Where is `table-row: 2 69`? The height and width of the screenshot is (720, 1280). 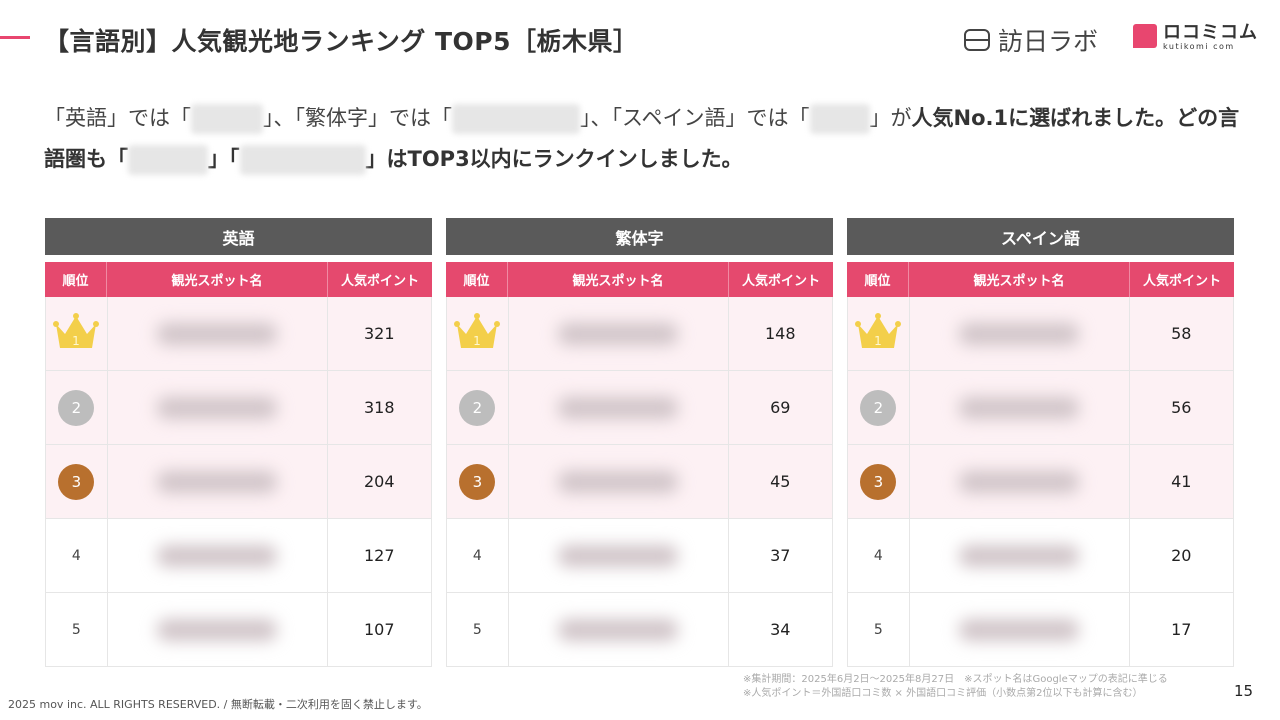 table-row: 2 69 is located at coordinates (639, 408).